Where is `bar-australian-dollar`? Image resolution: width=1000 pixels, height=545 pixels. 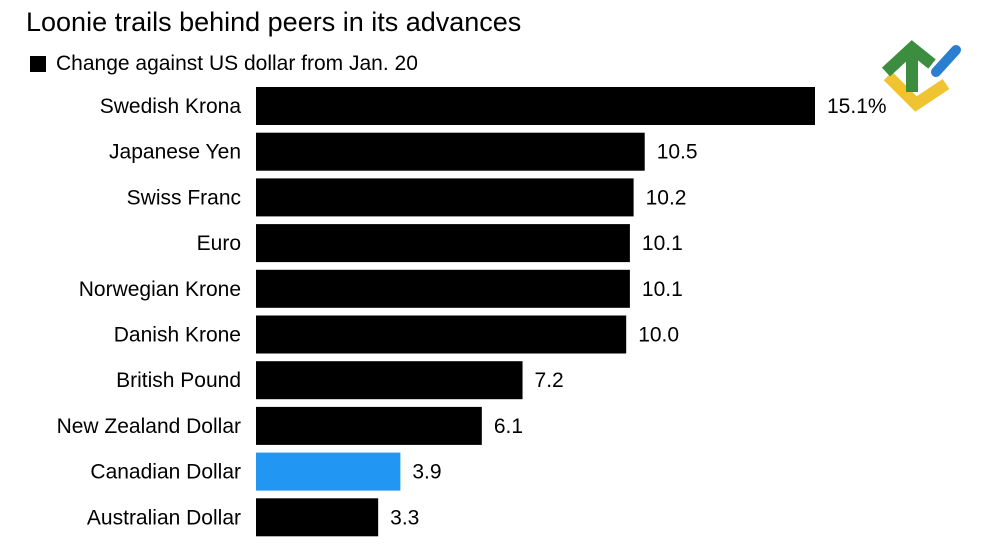 bar-australian-dollar is located at coordinates (317, 517).